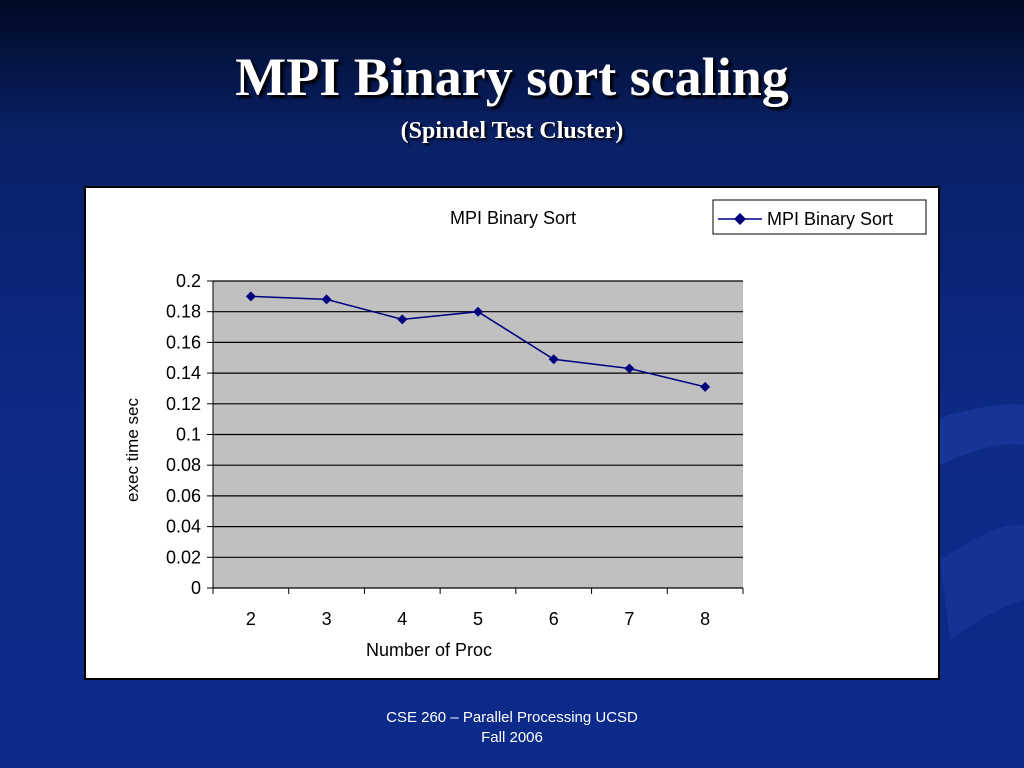 Image resolution: width=1024 pixels, height=768 pixels. I want to click on legend-box, so click(819, 217).